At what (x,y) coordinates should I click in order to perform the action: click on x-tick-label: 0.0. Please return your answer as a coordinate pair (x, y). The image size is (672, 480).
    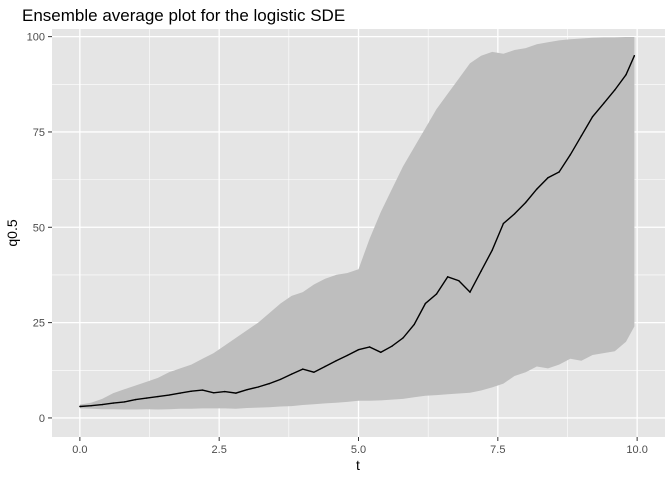
    Looking at the image, I should click on (79, 450).